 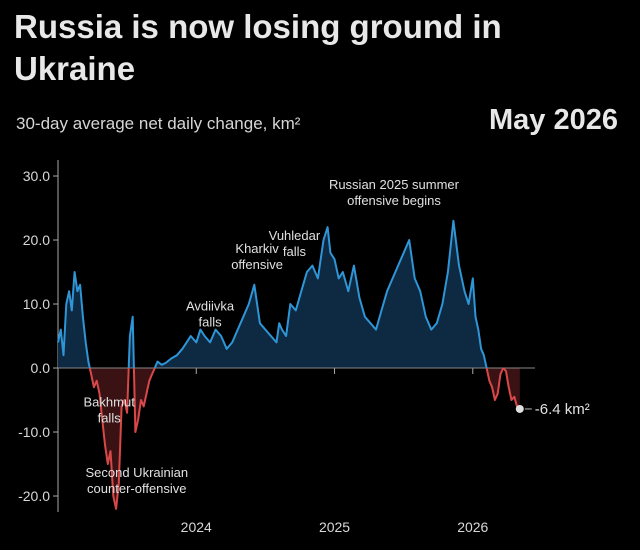 What do you see at coordinates (158, 123) in the screenshot?
I see `chart-subtitle: 30-day average net daily change, km²` at bounding box center [158, 123].